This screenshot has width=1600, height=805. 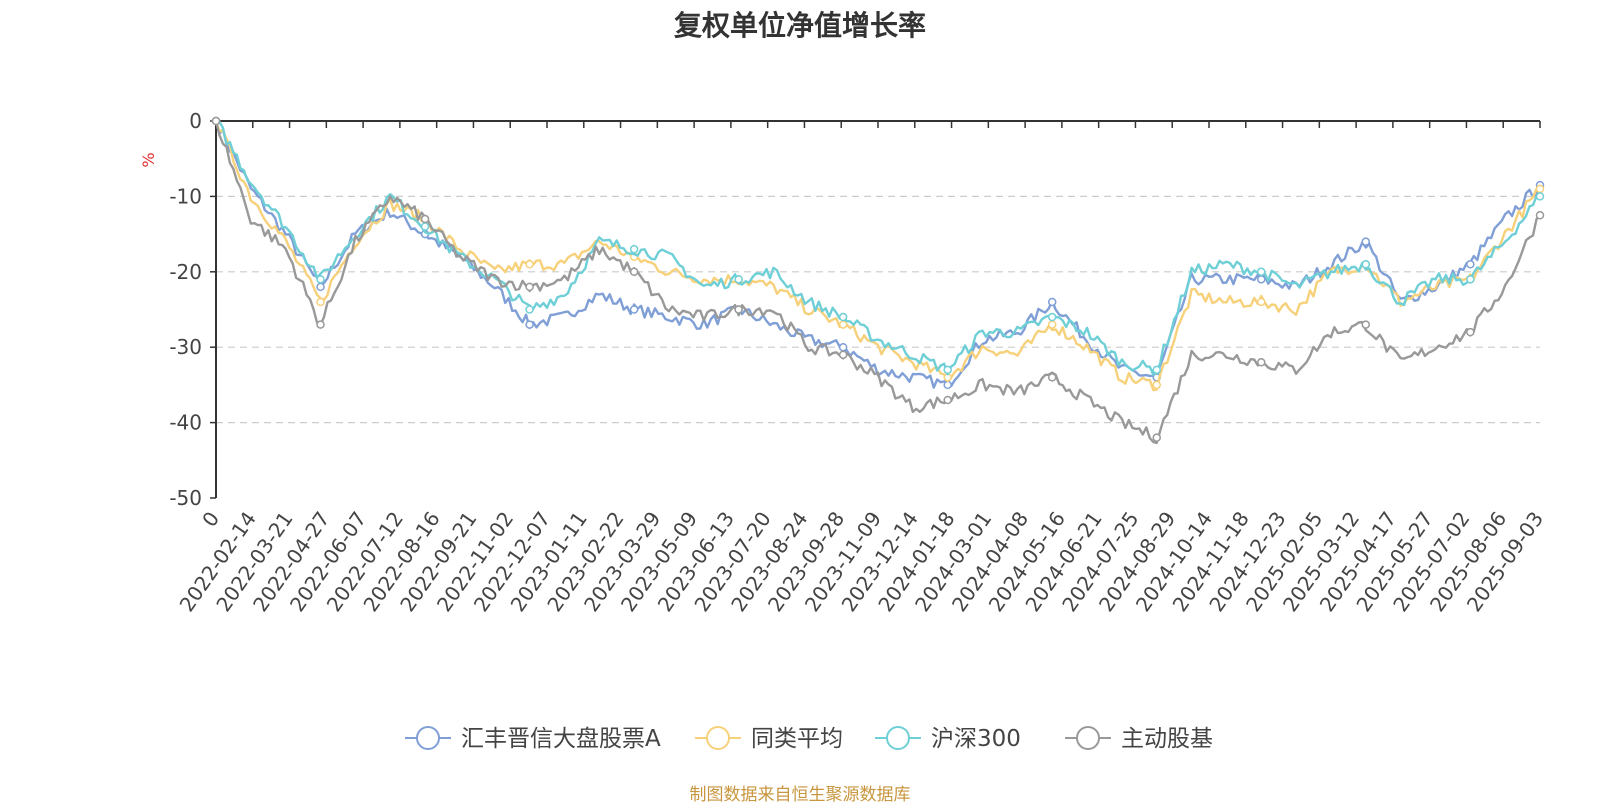 What do you see at coordinates (1167, 739) in the screenshot?
I see `legend-label: 主动股基` at bounding box center [1167, 739].